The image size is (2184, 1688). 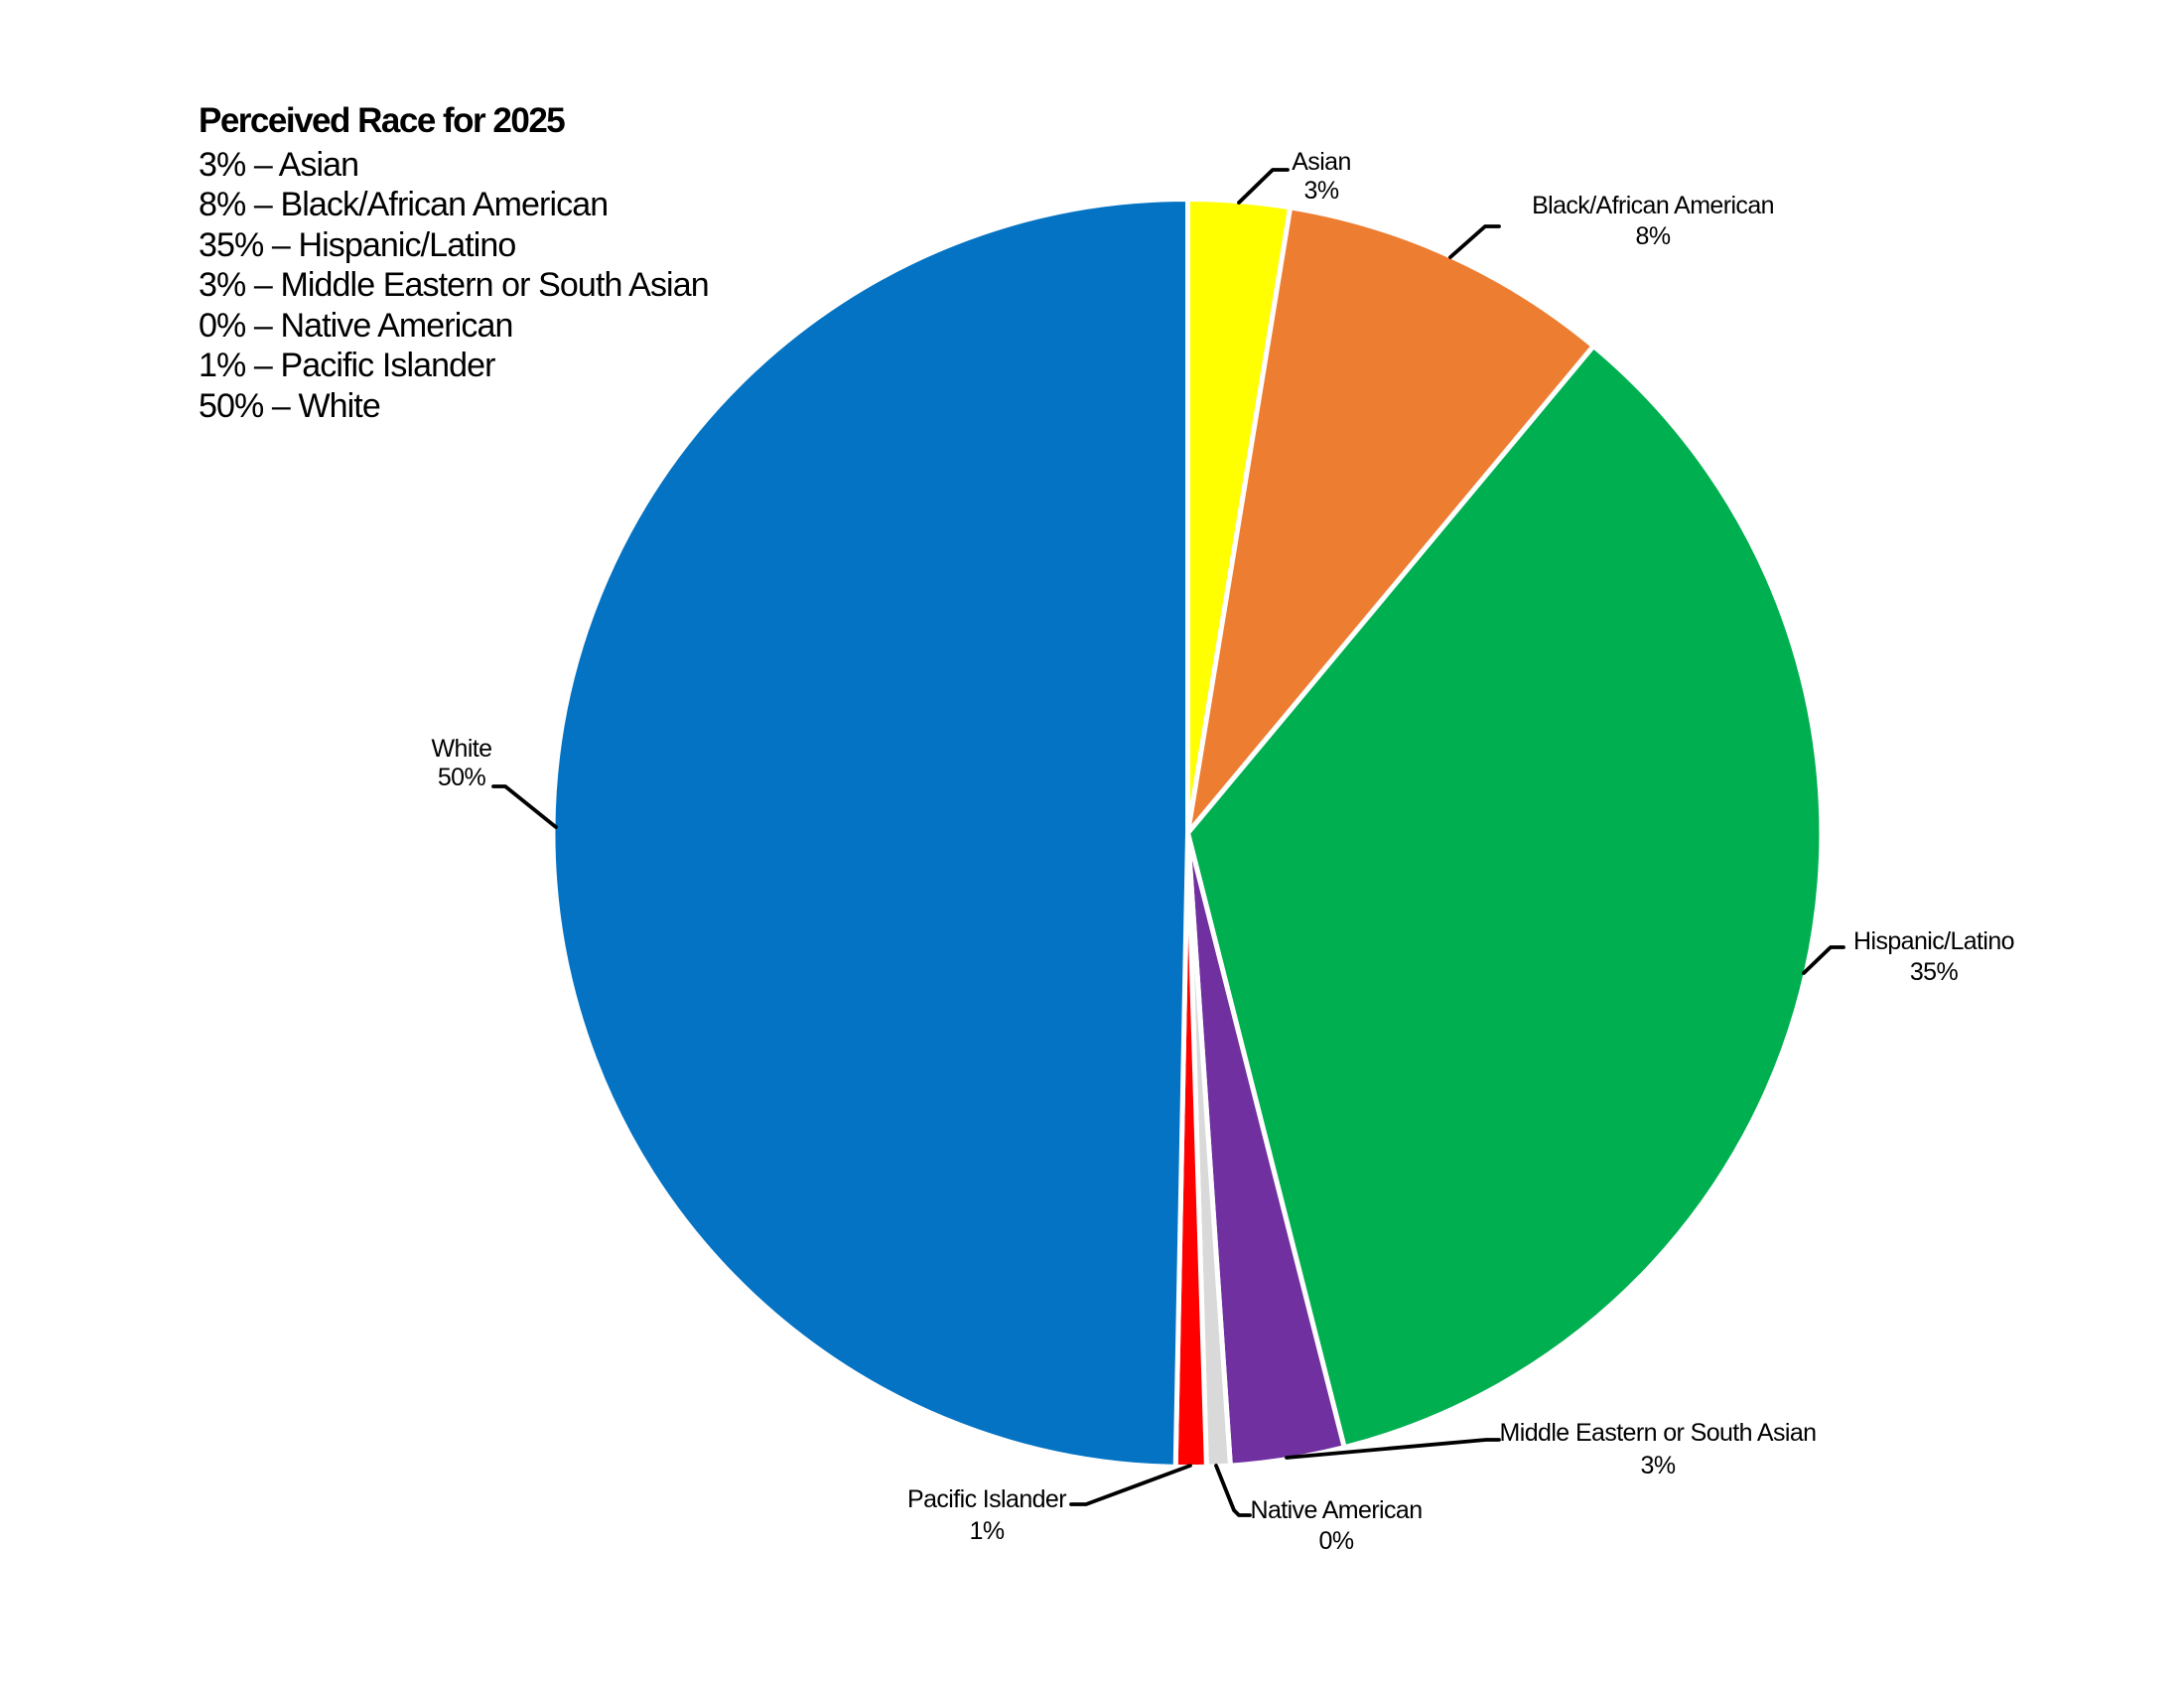 What do you see at coordinates (1653, 236) in the screenshot?
I see `svg-text: 8%` at bounding box center [1653, 236].